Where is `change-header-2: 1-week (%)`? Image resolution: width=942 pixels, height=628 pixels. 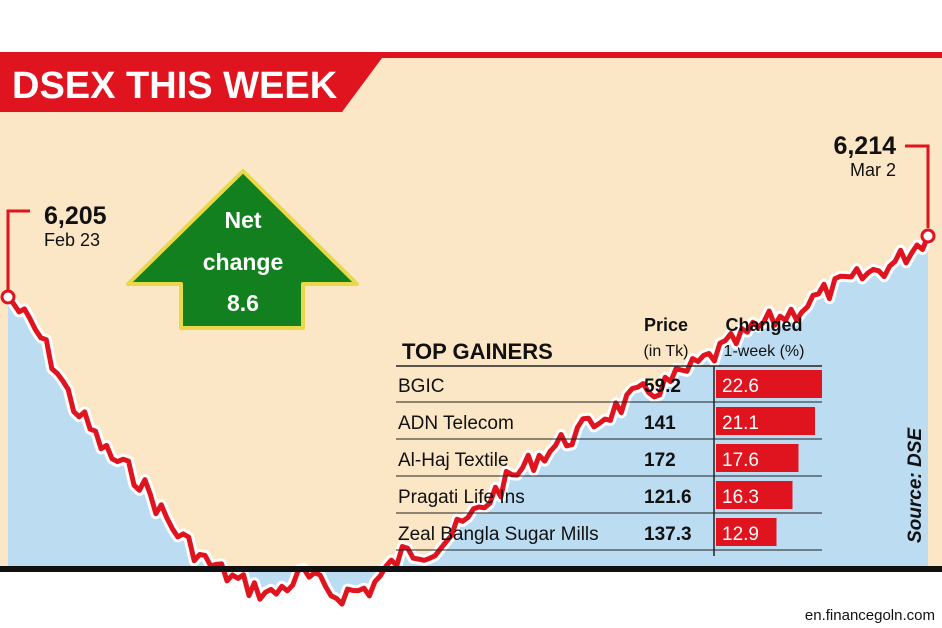
change-header-2: 1-week (%) is located at coordinates (764, 351).